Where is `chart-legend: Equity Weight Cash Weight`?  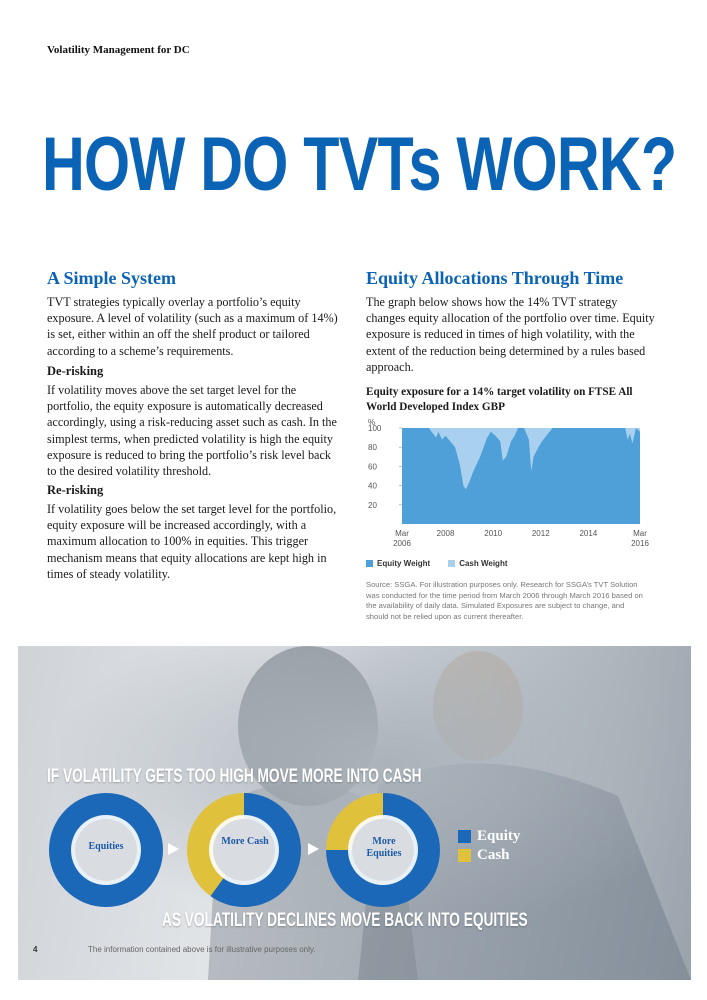 chart-legend: Equity Weight Cash Weight is located at coordinates (437, 563).